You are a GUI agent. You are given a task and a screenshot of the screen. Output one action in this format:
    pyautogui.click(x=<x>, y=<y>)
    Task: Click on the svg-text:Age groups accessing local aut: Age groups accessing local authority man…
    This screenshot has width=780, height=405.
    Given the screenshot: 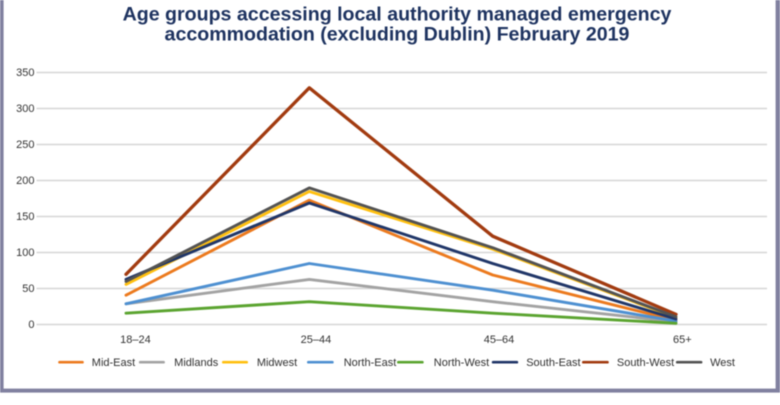 What is the action you would take?
    pyautogui.click(x=397, y=14)
    